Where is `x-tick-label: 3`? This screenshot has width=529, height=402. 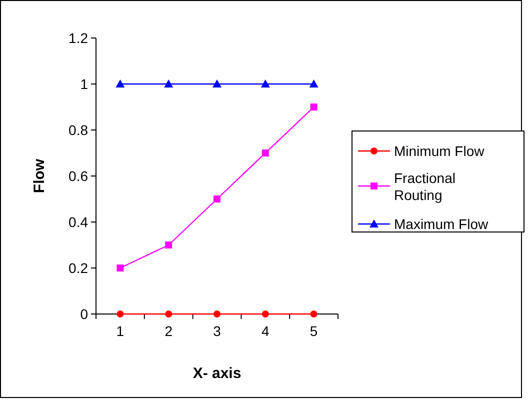
x-tick-label: 3 is located at coordinates (217, 331).